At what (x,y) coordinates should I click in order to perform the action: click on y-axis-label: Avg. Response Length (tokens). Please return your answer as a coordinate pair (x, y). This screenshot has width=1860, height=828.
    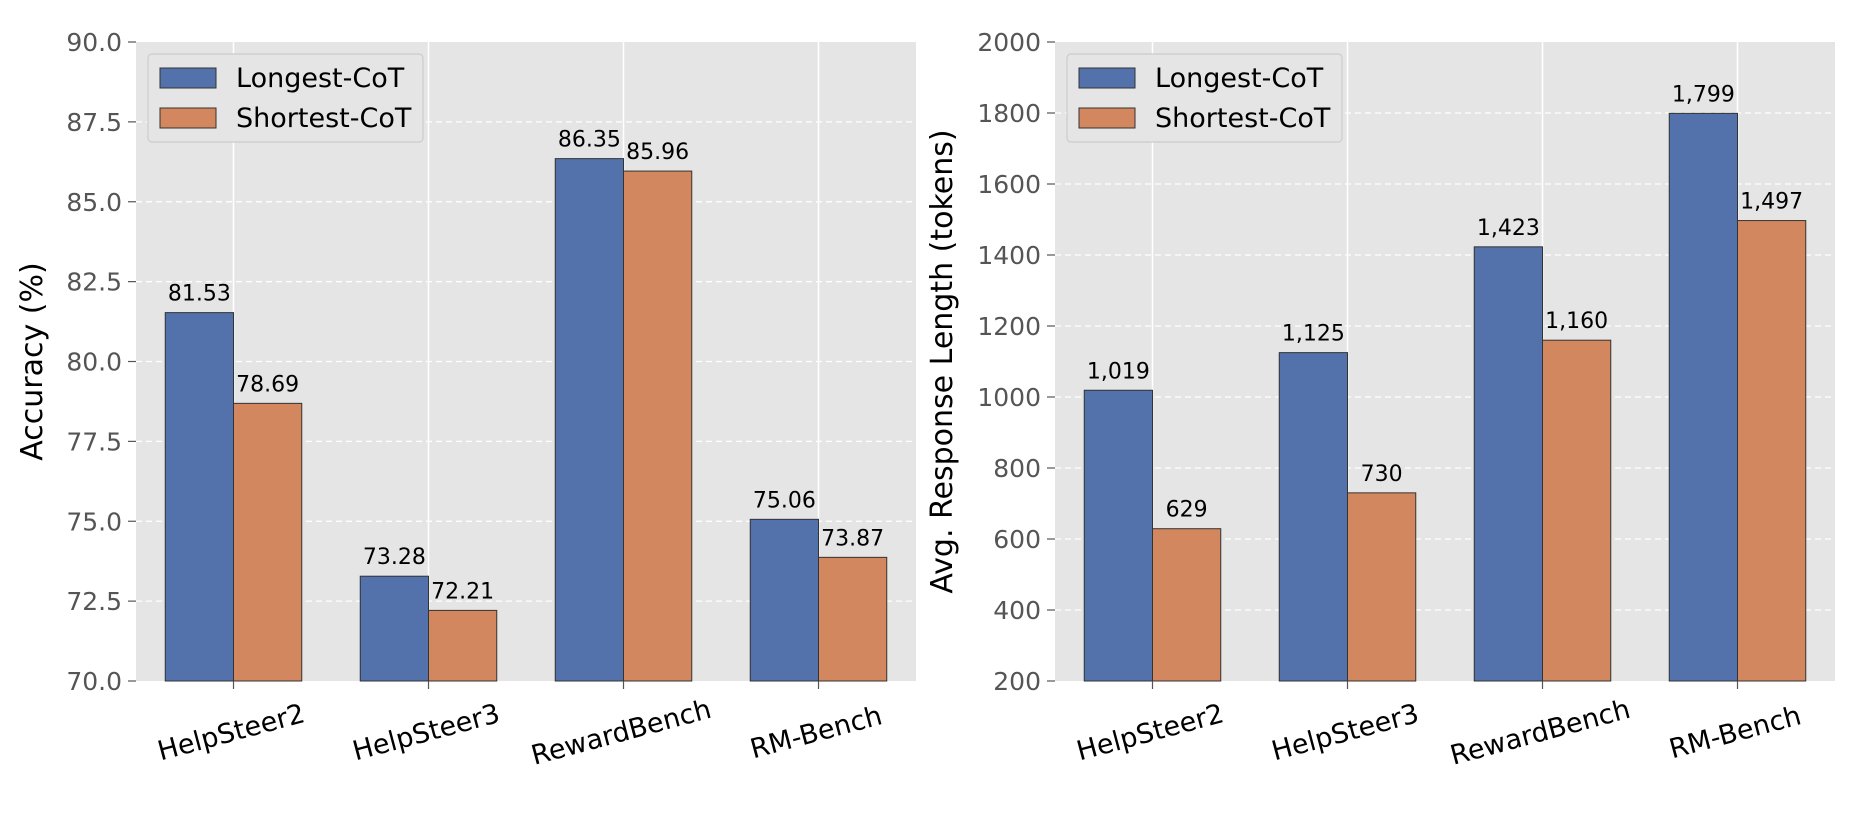
    Looking at the image, I should click on (942, 361).